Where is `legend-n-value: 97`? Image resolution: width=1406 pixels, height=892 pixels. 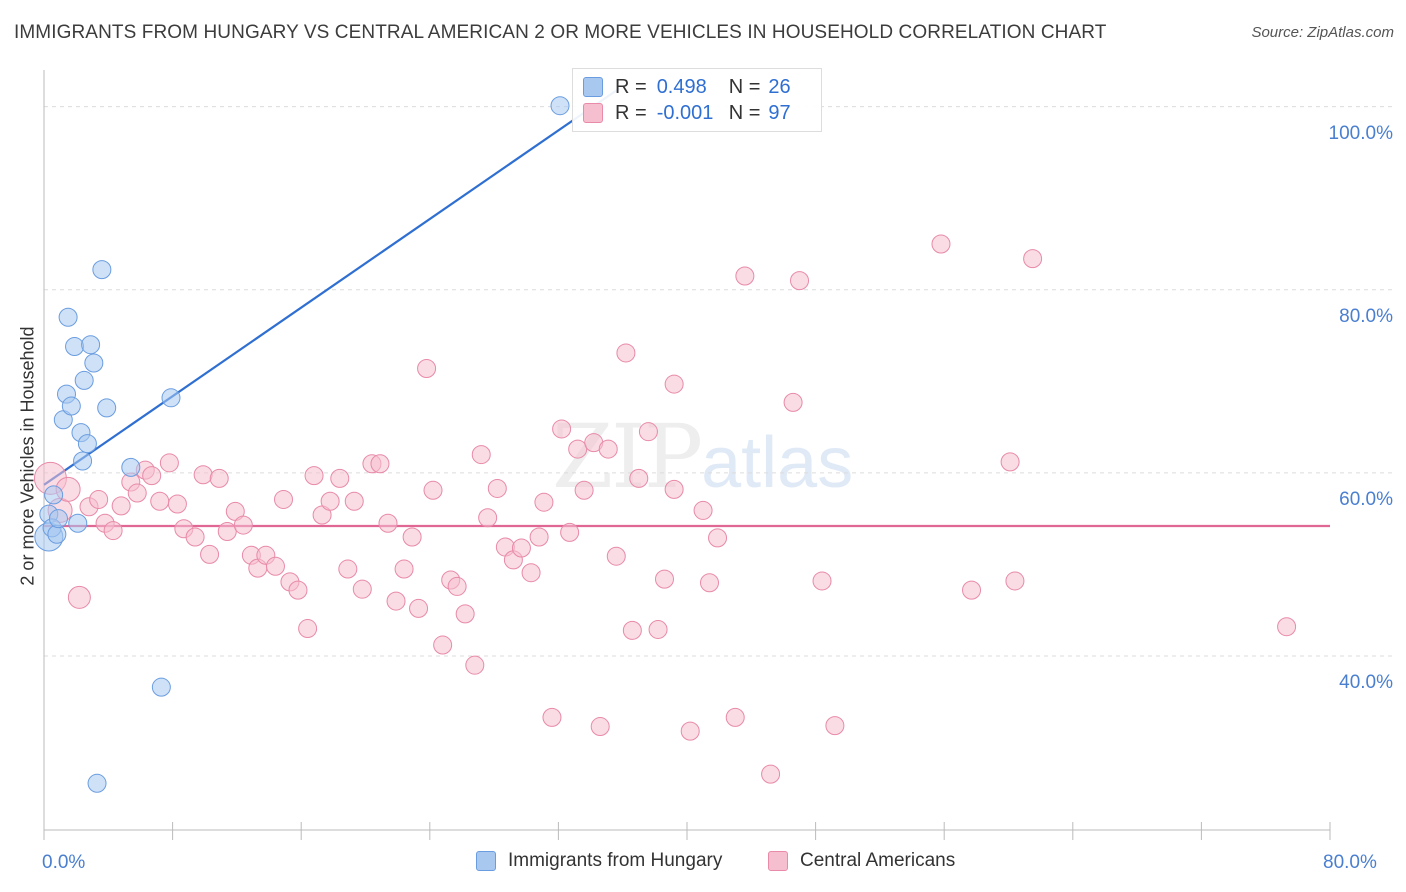
legend-n-value: 97 is located at coordinates (779, 112).